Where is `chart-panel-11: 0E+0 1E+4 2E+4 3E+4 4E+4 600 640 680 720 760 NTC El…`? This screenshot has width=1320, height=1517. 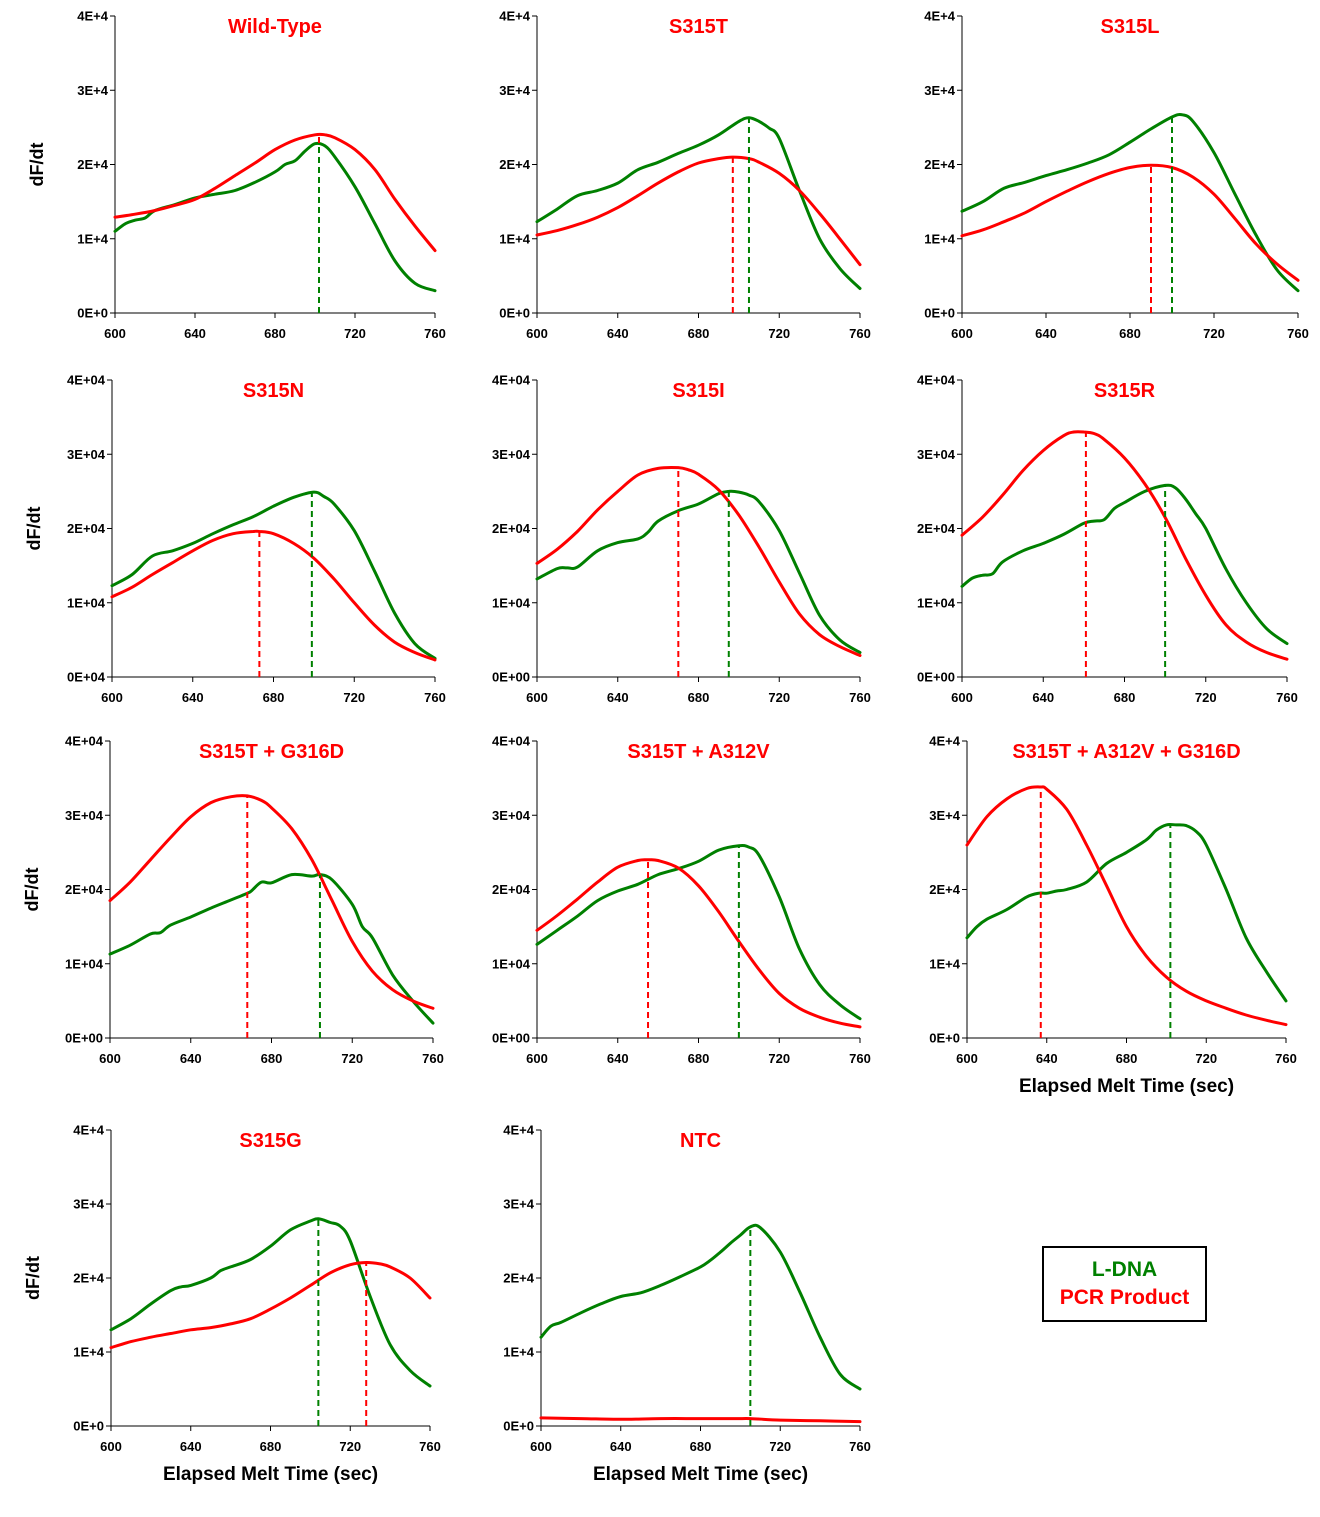 chart-panel-11: 0E+0 1E+4 2E+4 3E+4 4E+4 600 640 680 720 760 NTC El… is located at coordinates (687, 1304).